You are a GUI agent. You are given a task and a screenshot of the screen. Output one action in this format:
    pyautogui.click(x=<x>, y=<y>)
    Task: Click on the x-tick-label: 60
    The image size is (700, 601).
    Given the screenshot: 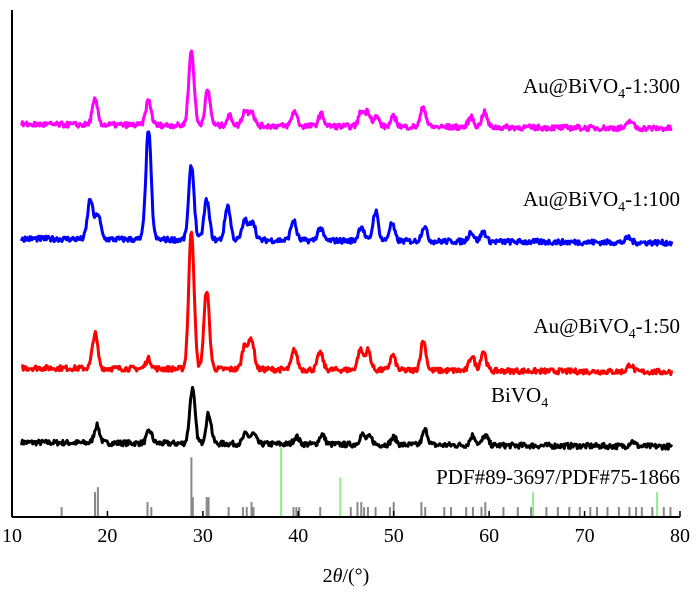 What is the action you would take?
    pyautogui.click(x=489, y=536)
    